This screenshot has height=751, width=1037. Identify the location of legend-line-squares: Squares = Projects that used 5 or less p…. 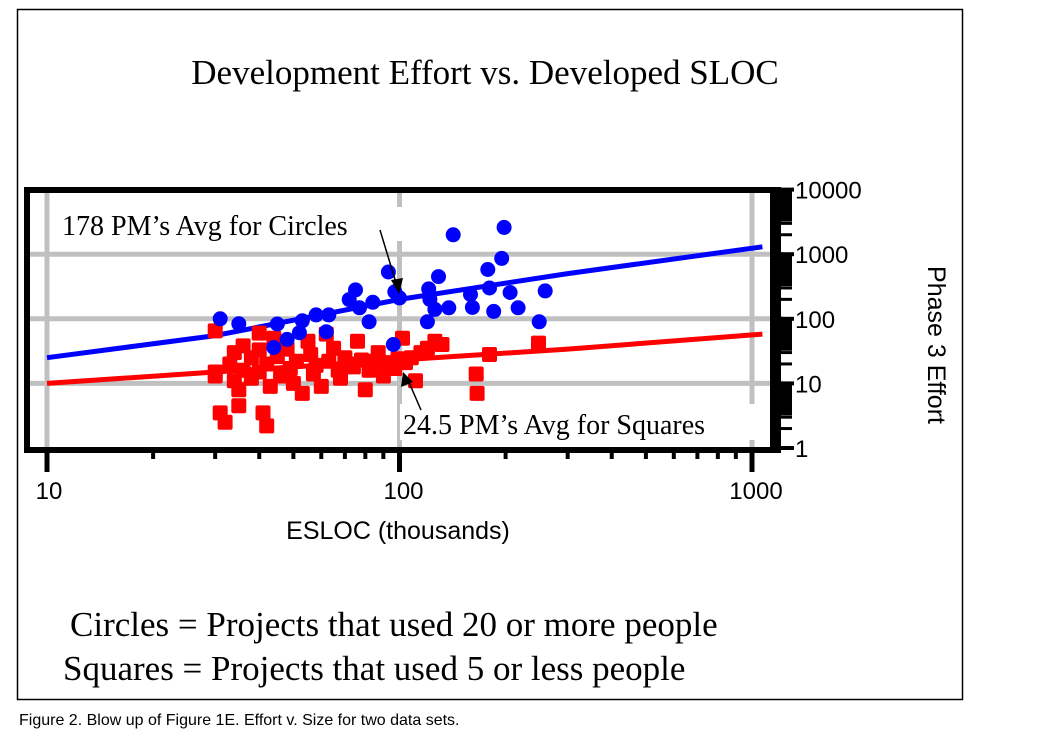
(374, 668).